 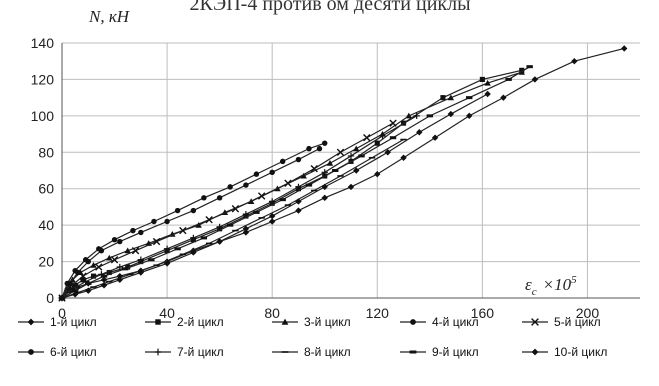 What do you see at coordinates (580, 352) in the screenshot?
I see `legend-label: 10-й цикл` at bounding box center [580, 352].